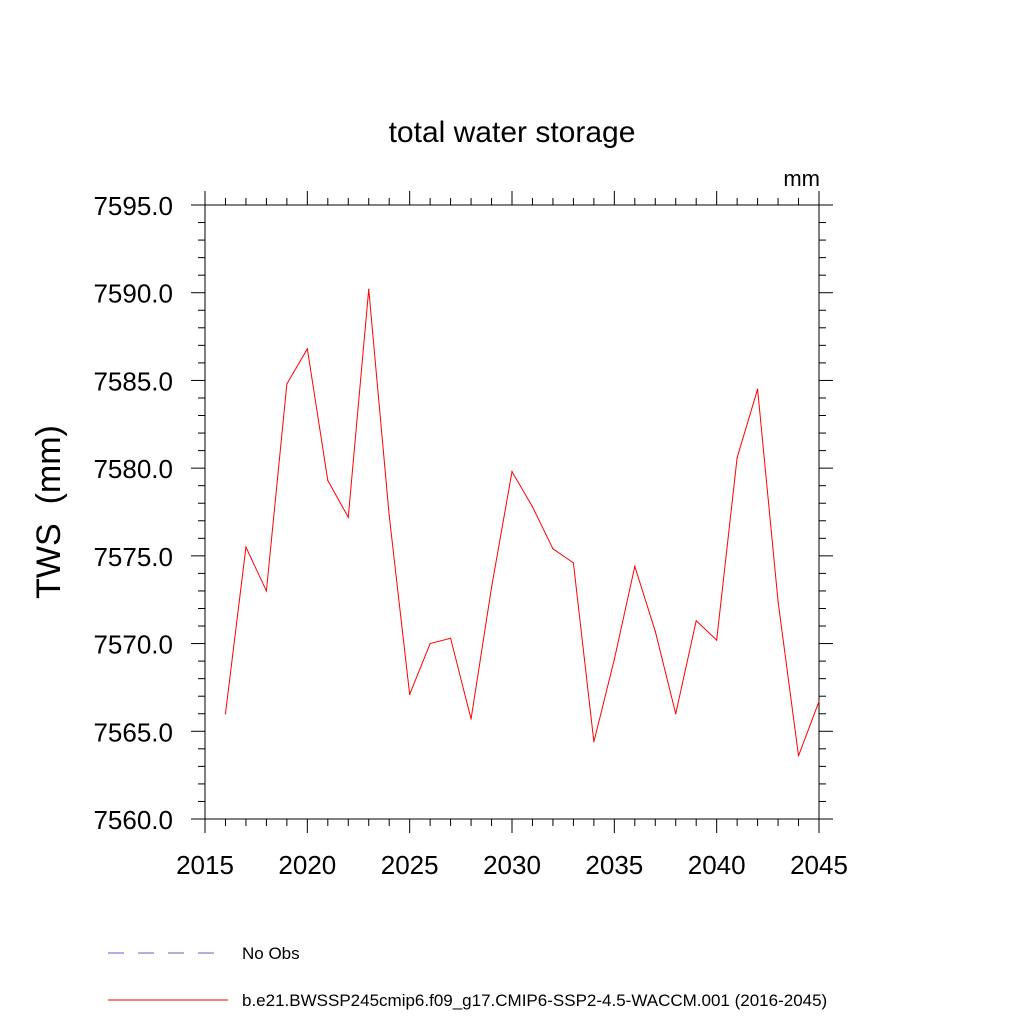  Describe the element at coordinates (614, 865) in the screenshot. I see `x-tick-label: 2035` at that location.